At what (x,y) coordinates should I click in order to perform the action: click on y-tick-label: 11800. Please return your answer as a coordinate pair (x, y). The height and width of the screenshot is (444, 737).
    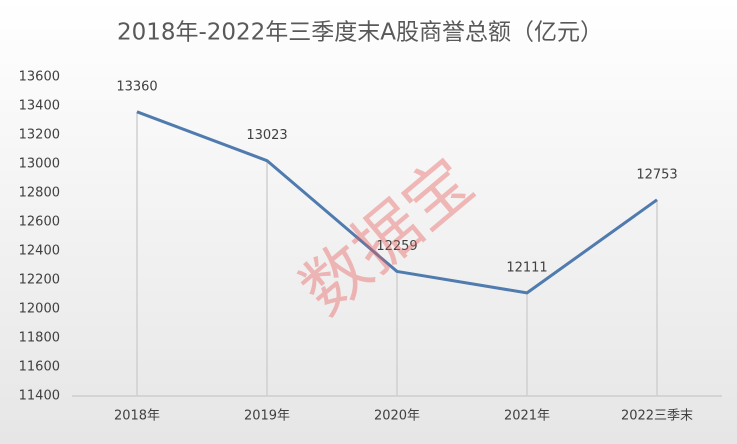
    Looking at the image, I should click on (39, 338).